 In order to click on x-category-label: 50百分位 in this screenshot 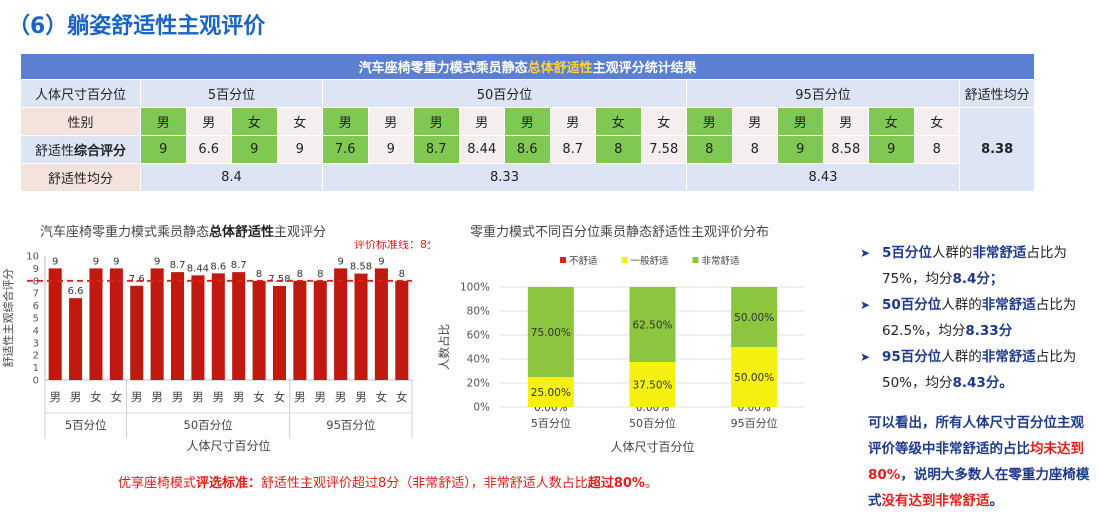, I will do `click(652, 423)`.